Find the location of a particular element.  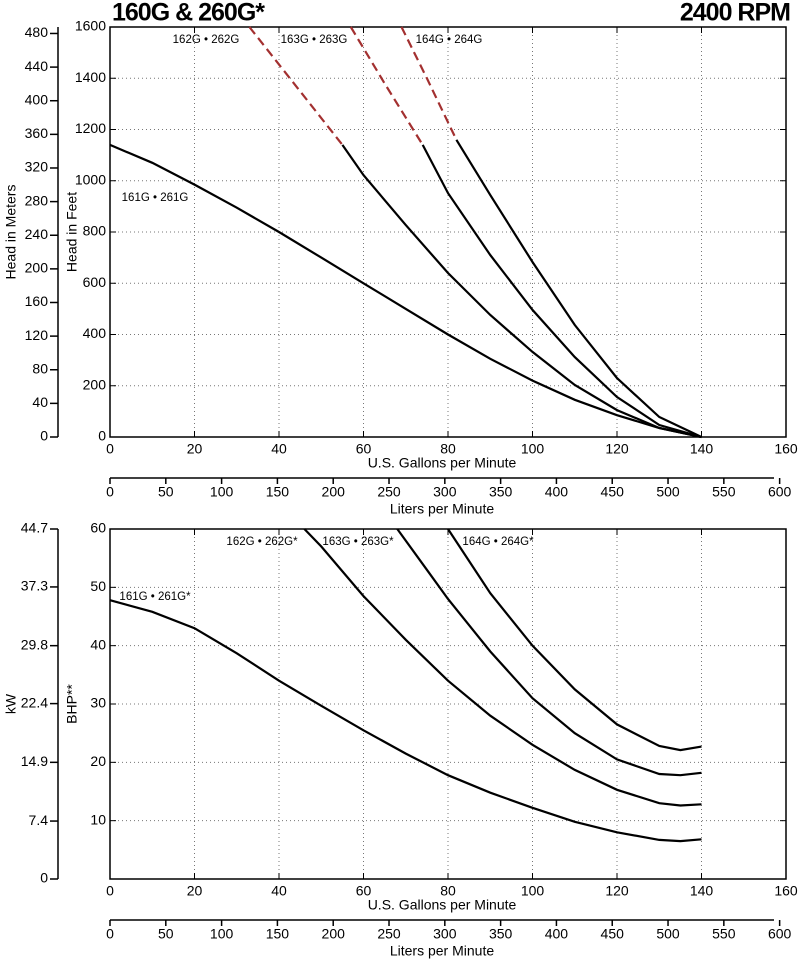

y-axis-title: Head in Feet is located at coordinates (72, 232).